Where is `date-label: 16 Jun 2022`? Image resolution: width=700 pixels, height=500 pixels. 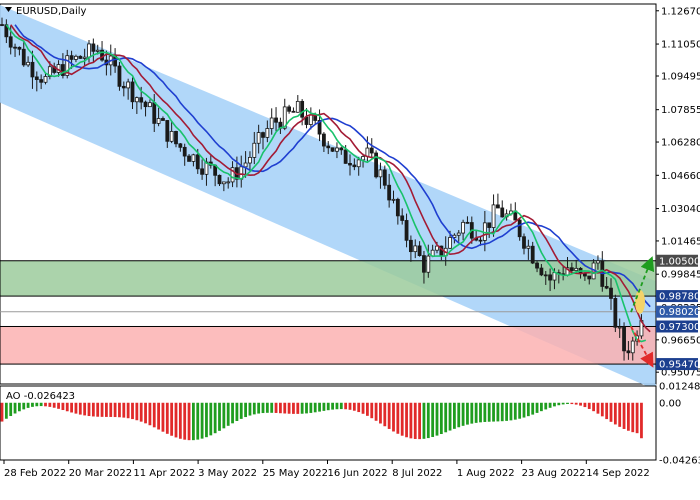 date-label: 16 Jun 2022 is located at coordinates (358, 473).